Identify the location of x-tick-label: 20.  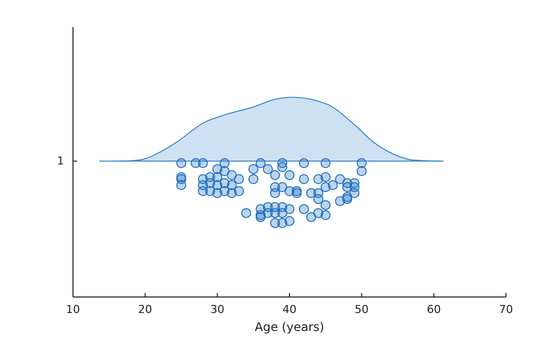
(145, 309).